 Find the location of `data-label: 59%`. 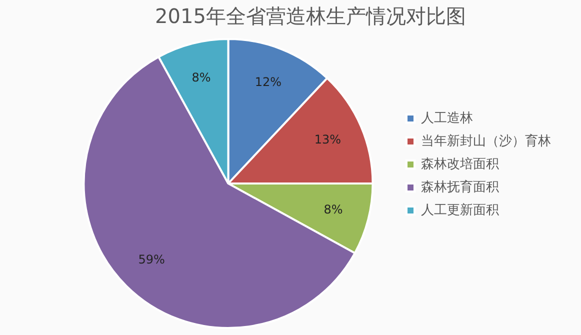

data-label: 59% is located at coordinates (151, 259).